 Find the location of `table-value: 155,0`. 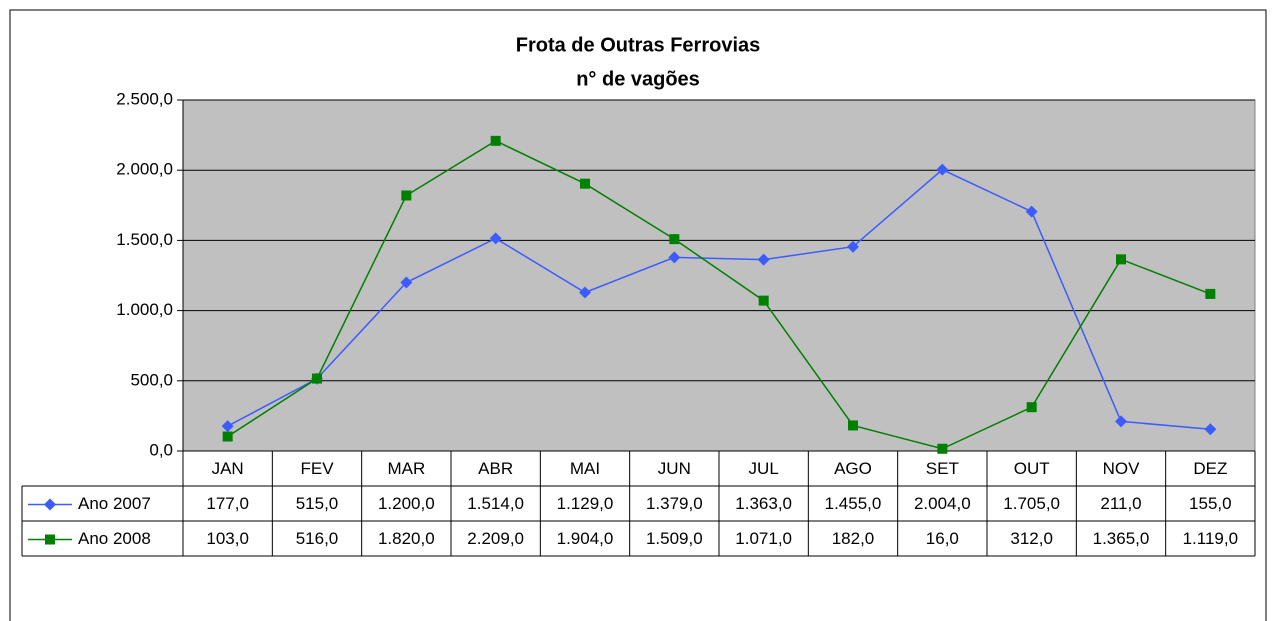

table-value: 155,0 is located at coordinates (1210, 503).